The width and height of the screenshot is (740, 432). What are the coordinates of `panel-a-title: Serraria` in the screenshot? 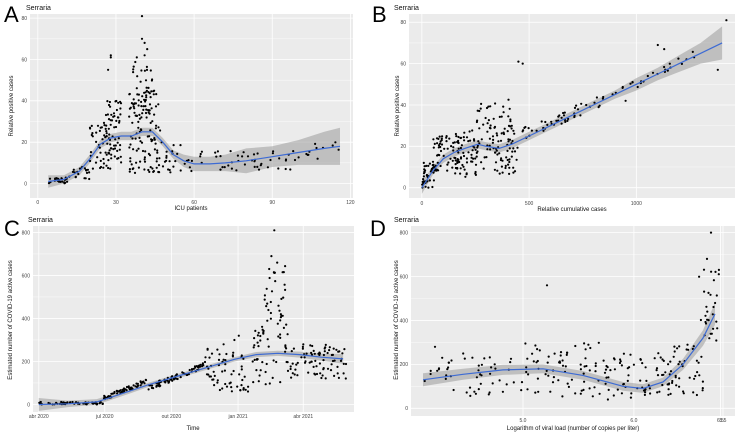 It's located at (38, 8).